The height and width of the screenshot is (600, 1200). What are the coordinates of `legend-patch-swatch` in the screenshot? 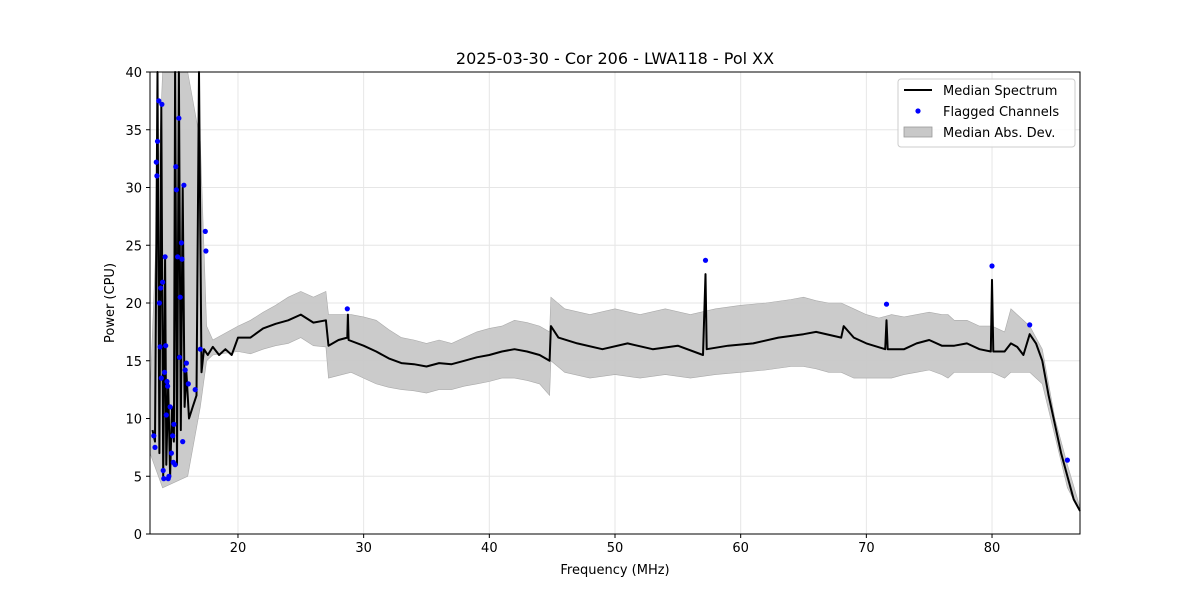 It's located at (918, 132).